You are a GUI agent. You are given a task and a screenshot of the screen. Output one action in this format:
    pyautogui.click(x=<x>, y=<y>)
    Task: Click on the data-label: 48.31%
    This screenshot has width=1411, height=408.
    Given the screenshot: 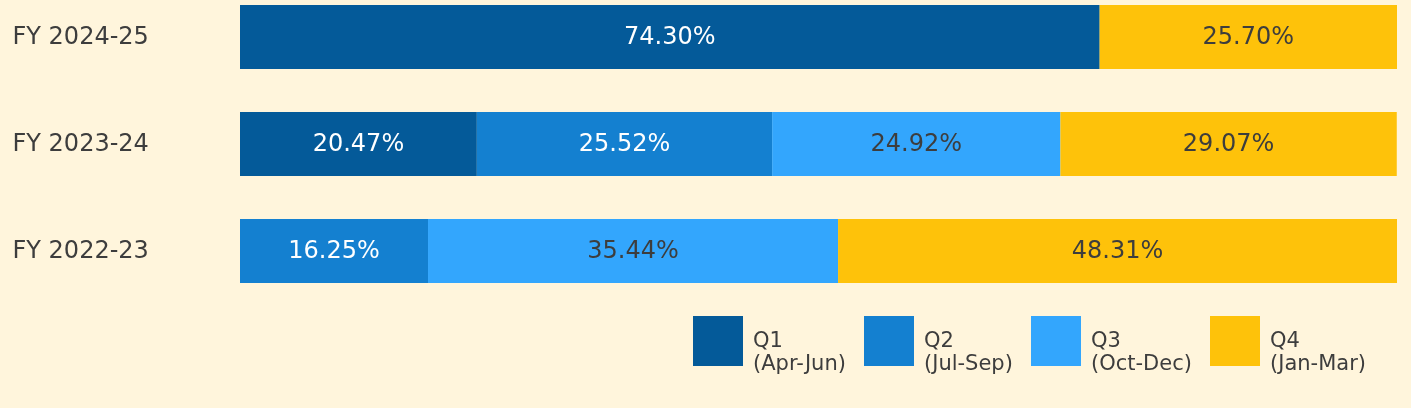 What is the action you would take?
    pyautogui.click(x=1117, y=249)
    